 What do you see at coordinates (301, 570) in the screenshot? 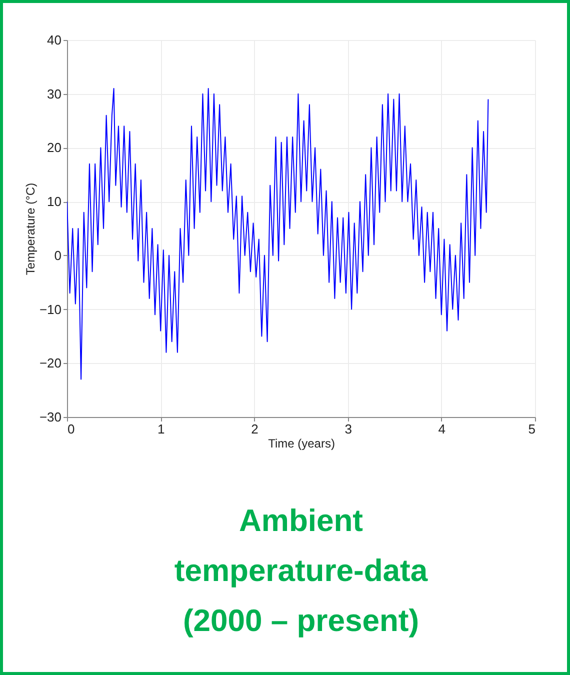
I see `text: Ambient temperature-data (2000 – present)` at bounding box center [301, 570].